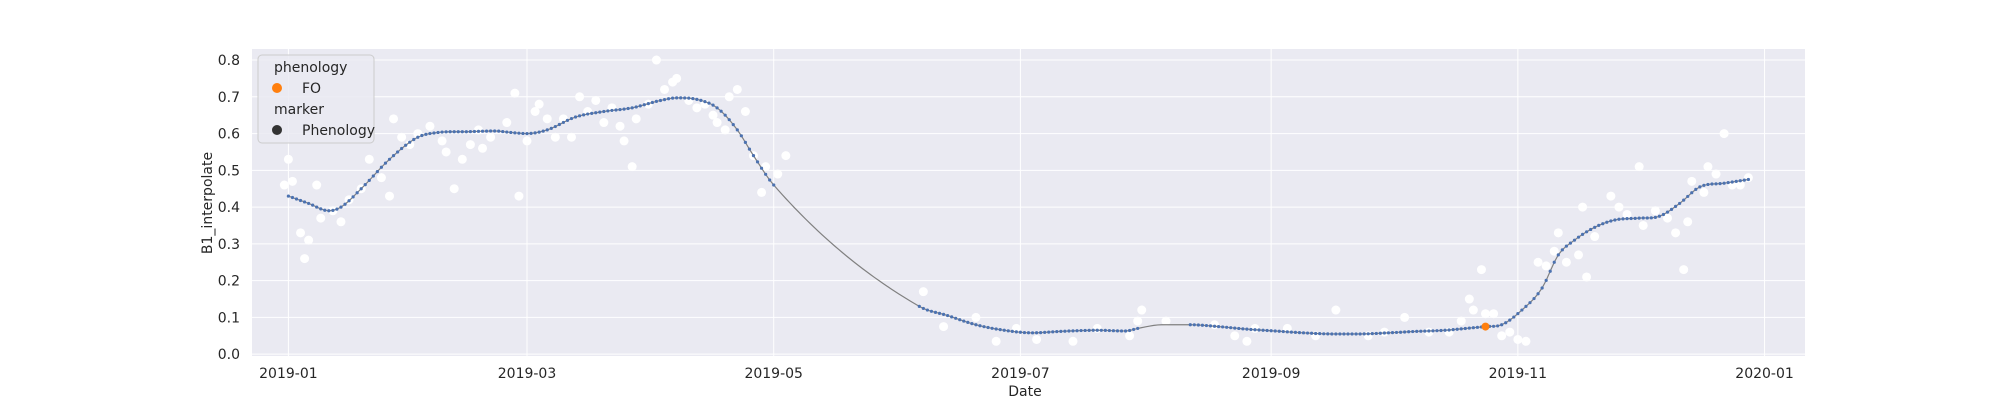 This screenshot has width=2000, height=400. What do you see at coordinates (1485, 326) in the screenshot?
I see `phenology-fo-point` at bounding box center [1485, 326].